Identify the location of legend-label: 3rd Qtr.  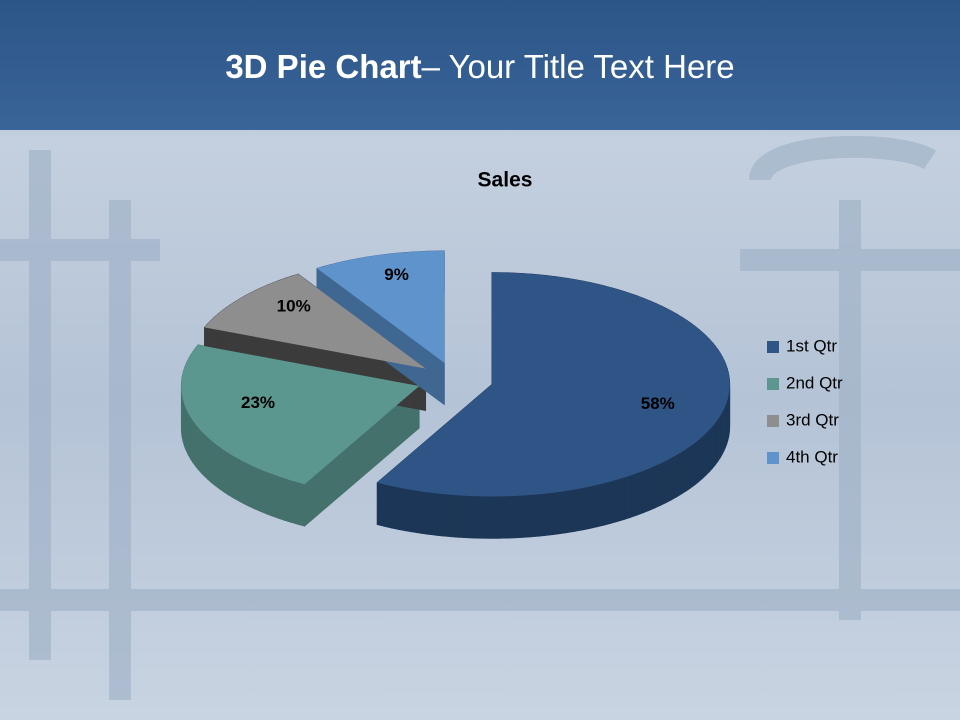
(812, 419).